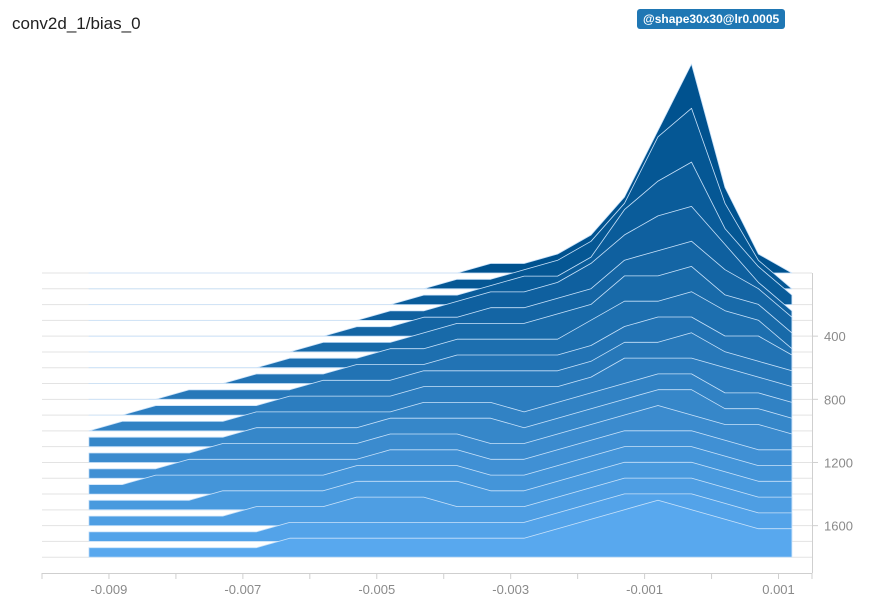  I want to click on y-tick-label: 1200, so click(838, 462).